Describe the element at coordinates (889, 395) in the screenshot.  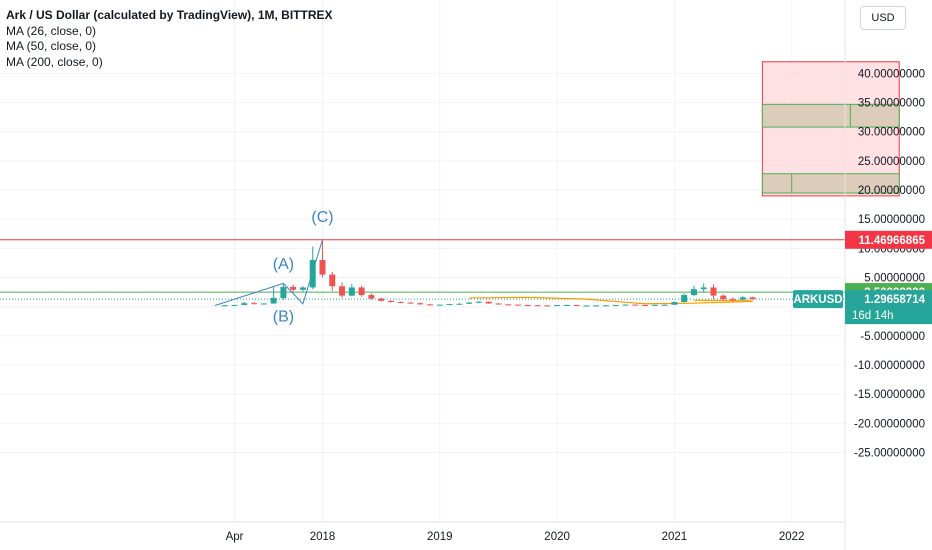
I see `price-tick-label: -15.00000000` at that location.